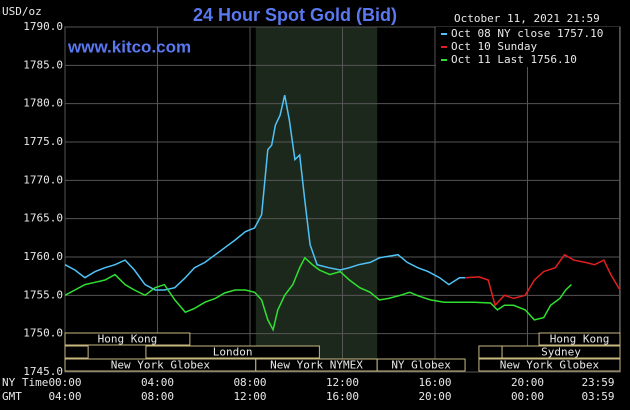 The height and width of the screenshot is (410, 630). I want to click on y-tick-label: 1755.0, so click(43, 294).